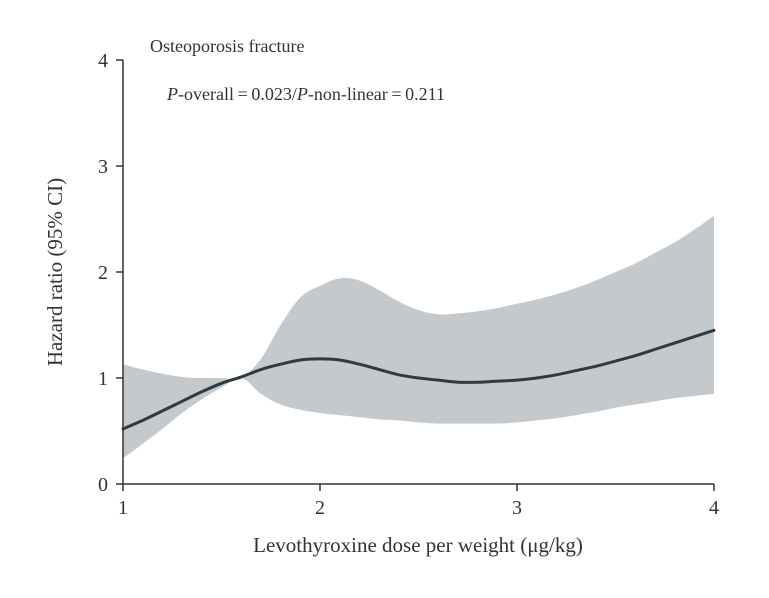  Describe the element at coordinates (103, 273) in the screenshot. I see `y-tick-label-2: 2` at that location.